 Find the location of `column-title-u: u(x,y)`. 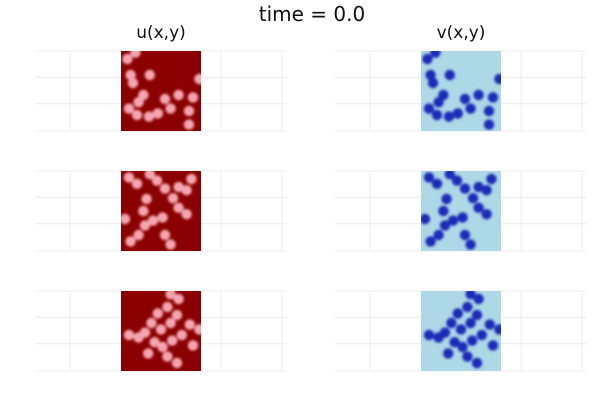

column-title-u: u(x,y) is located at coordinates (161, 33).